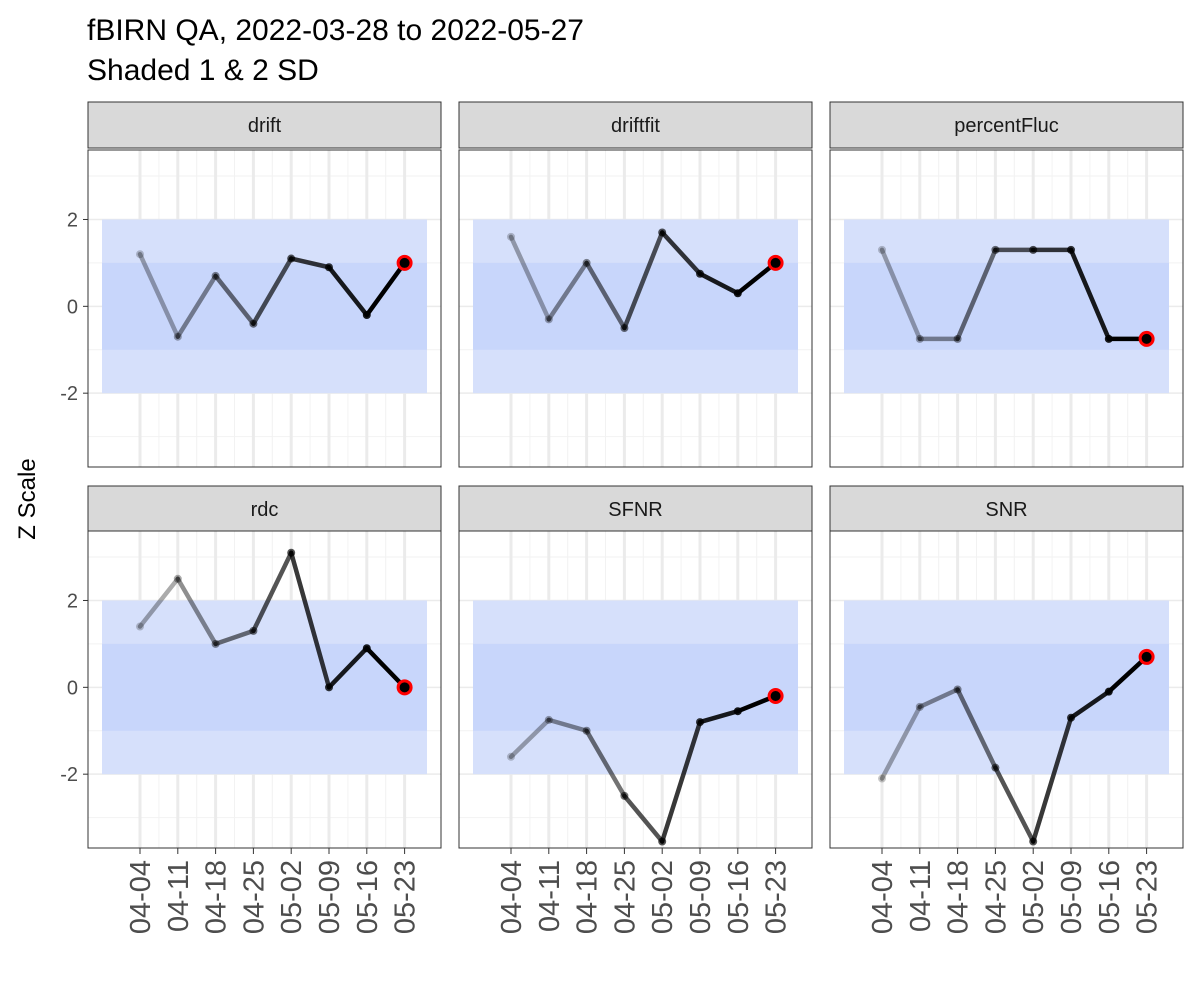 The width and height of the screenshot is (1200, 1000). What do you see at coordinates (335, 30) in the screenshot?
I see `chart-title: fBIRN QA, 2022-03-28 to 2022-05-27` at bounding box center [335, 30].